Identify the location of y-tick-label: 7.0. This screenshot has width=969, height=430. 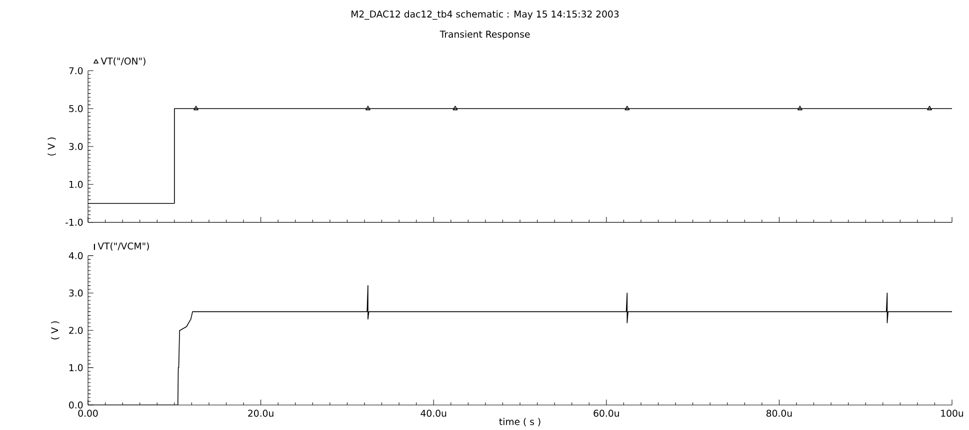
(76, 70).